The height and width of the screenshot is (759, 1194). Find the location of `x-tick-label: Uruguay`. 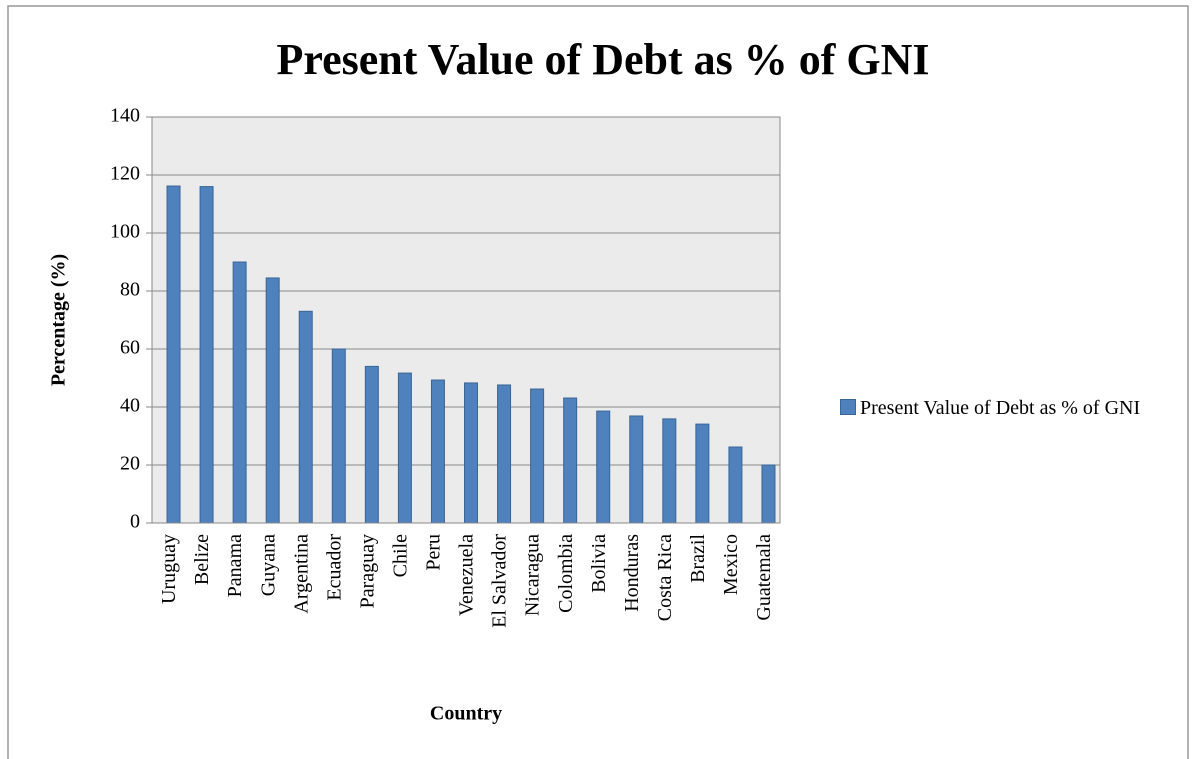

x-tick-label: Uruguay is located at coordinates (169, 569).